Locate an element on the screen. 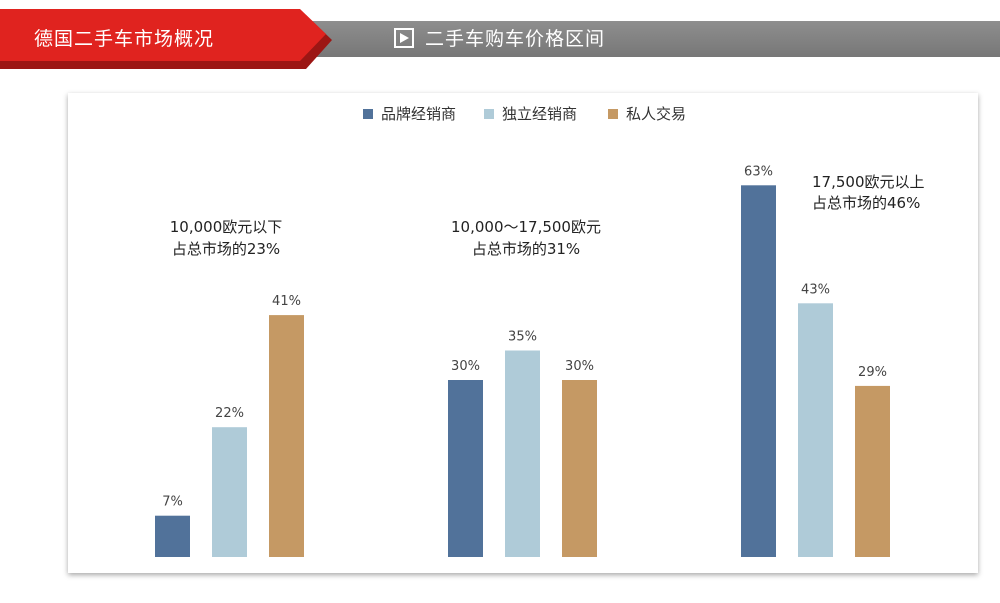 The width and height of the screenshot is (1000, 603). data-label: 43% is located at coordinates (815, 289).